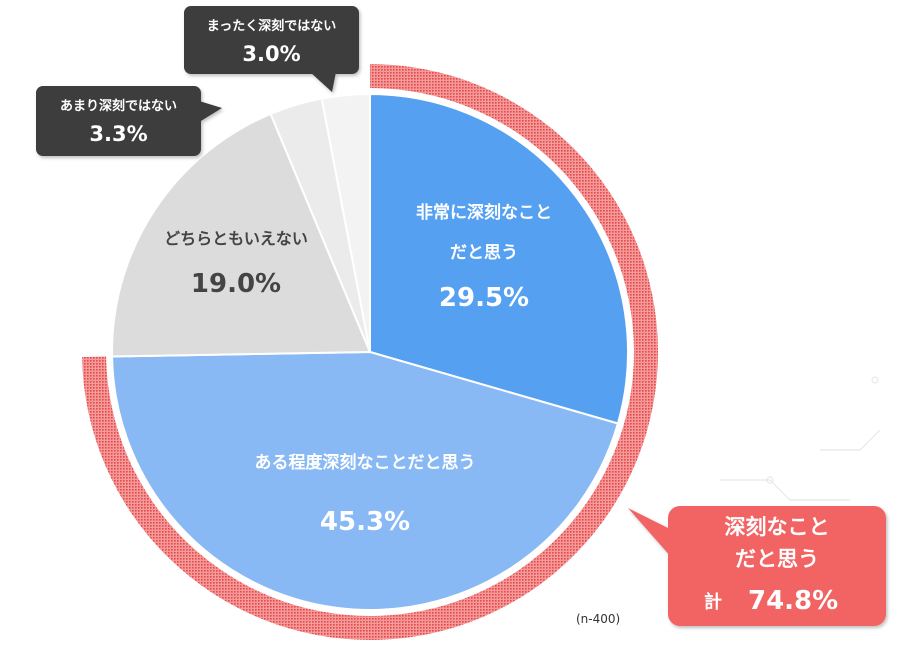 This screenshot has width=897, height=650. I want to click on callout-value-4: 3.3%, so click(118, 134).